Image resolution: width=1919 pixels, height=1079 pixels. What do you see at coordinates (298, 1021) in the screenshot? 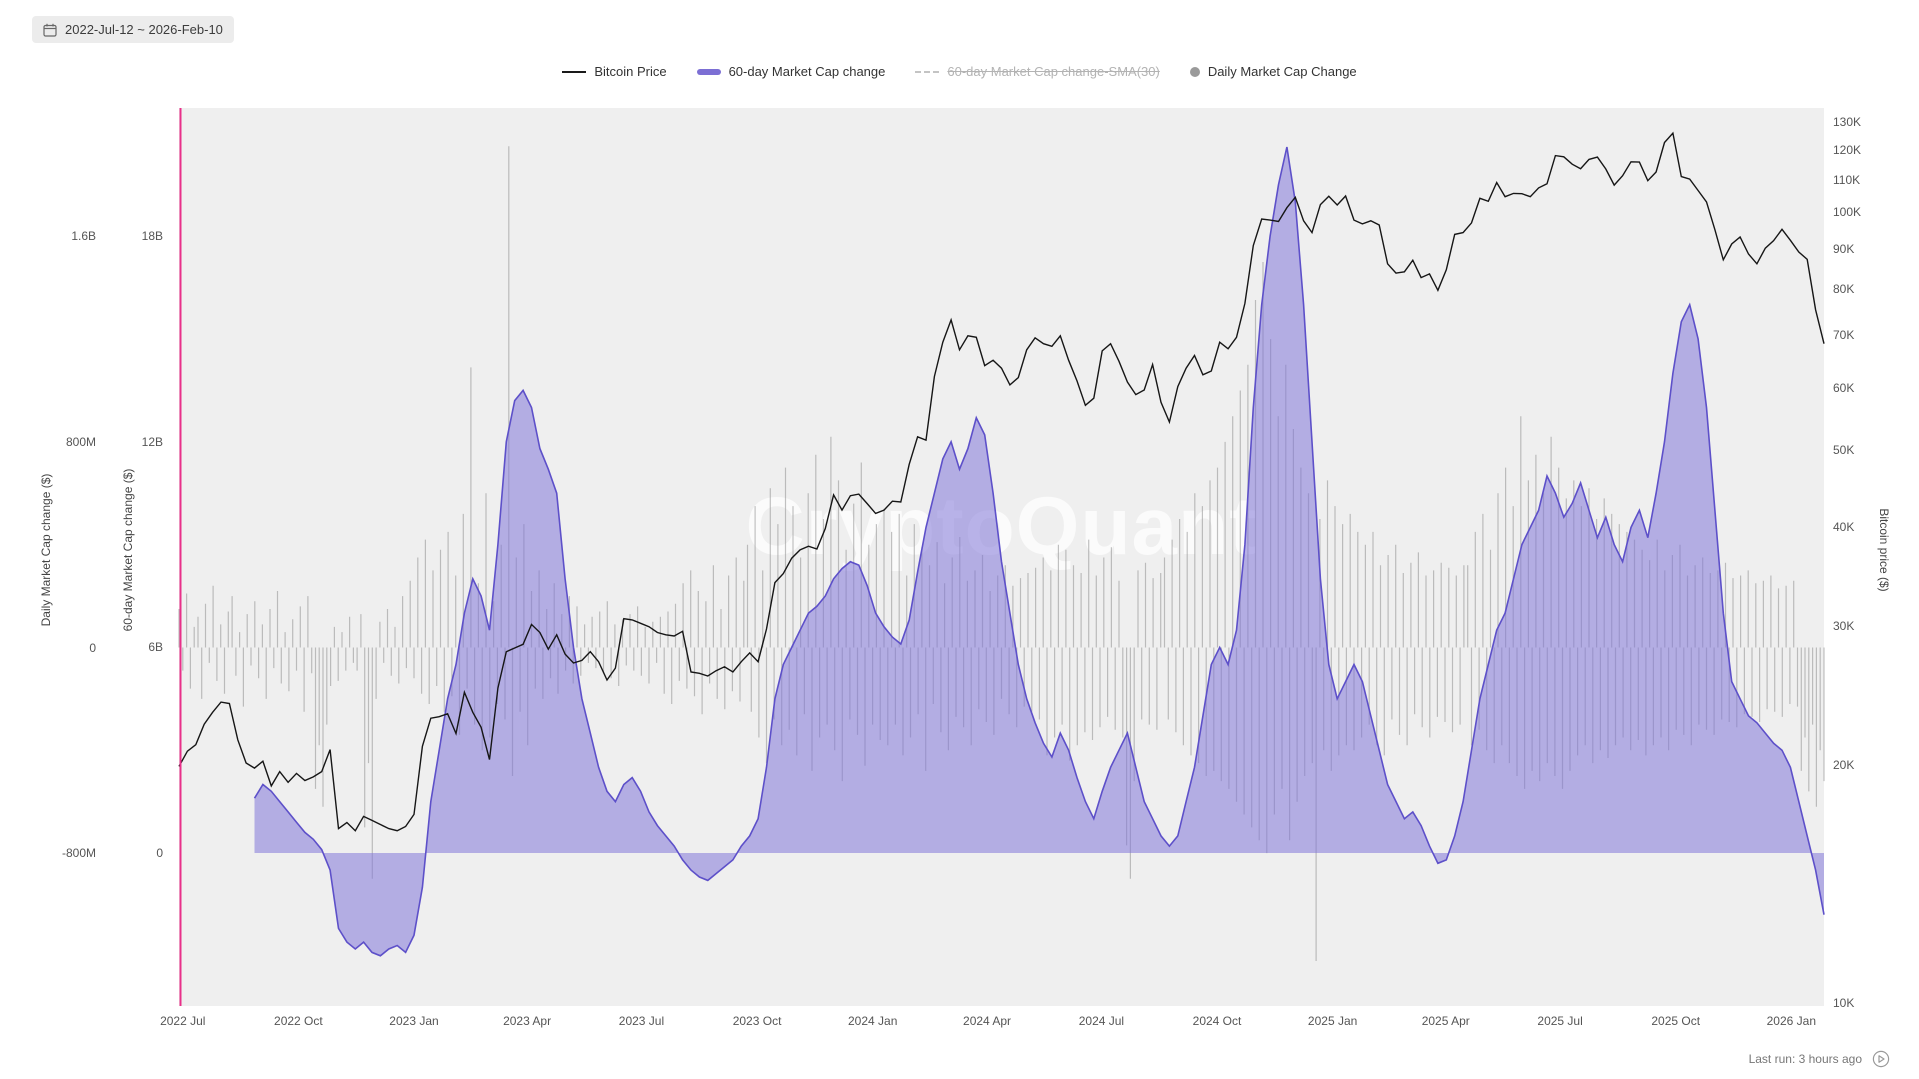
I see `x-axis-tick: 2022 Oct` at bounding box center [298, 1021].